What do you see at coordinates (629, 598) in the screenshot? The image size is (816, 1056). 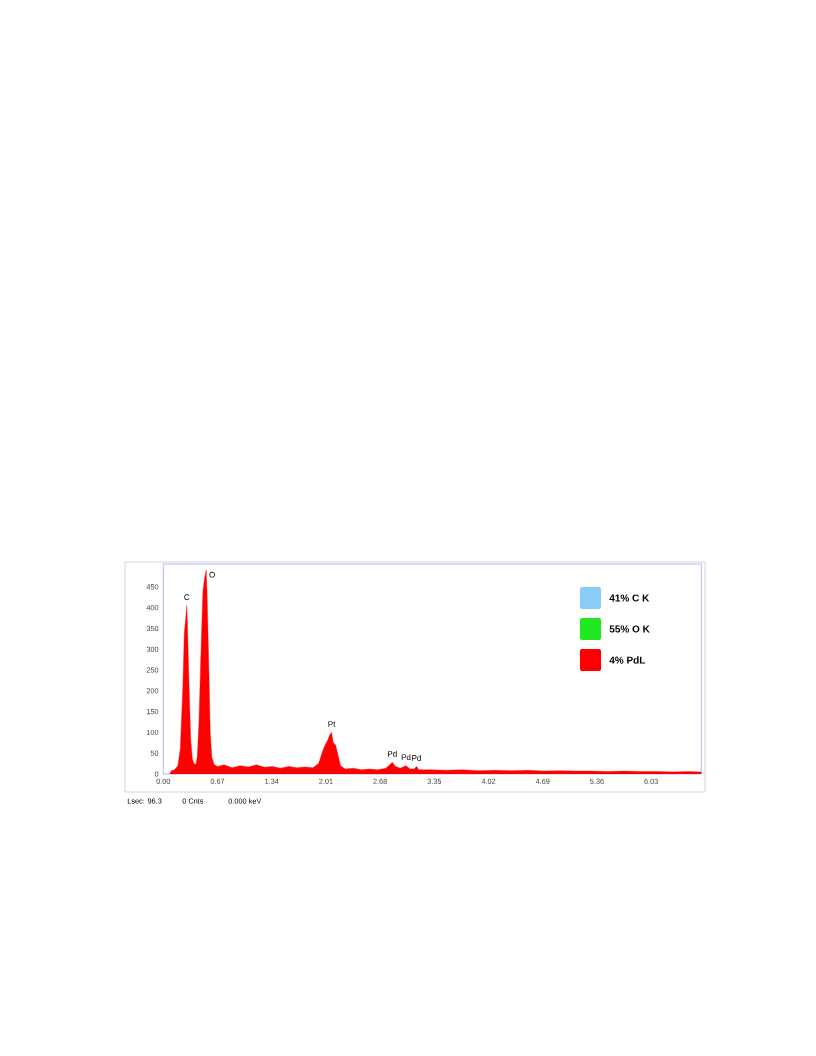 I see `annotation: 41% C K` at bounding box center [629, 598].